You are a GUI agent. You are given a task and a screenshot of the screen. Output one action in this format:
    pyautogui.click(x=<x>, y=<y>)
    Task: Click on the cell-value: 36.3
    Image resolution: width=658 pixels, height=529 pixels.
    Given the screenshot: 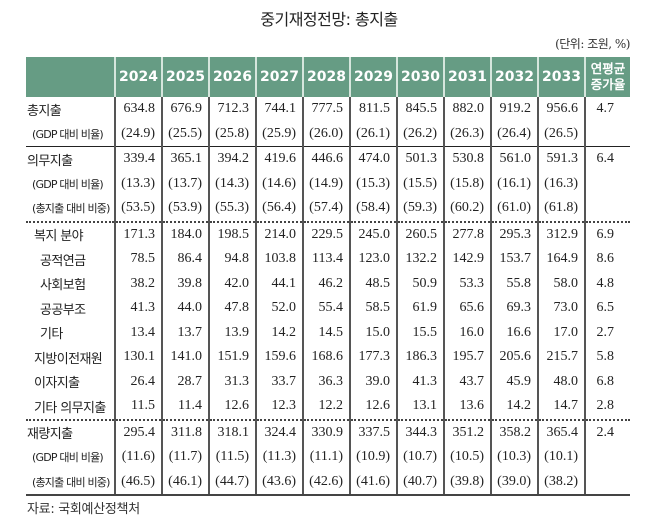 What is the action you would take?
    pyautogui.click(x=326, y=381)
    